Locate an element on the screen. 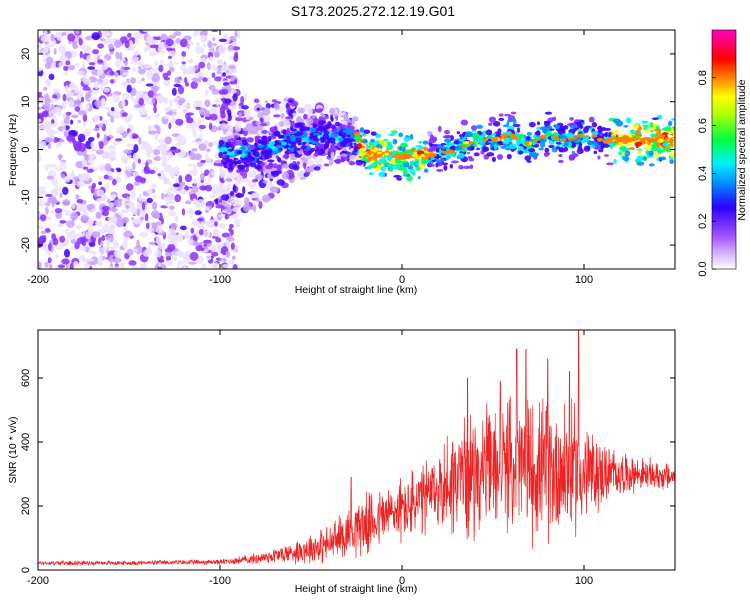  colorbar-tick-label: 0.6 is located at coordinates (703, 125).